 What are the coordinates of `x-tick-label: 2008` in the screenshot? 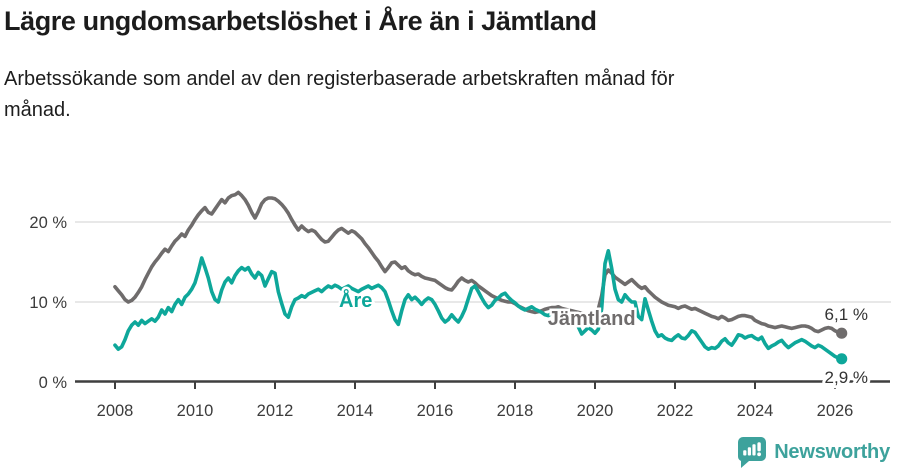 It's located at (115, 411).